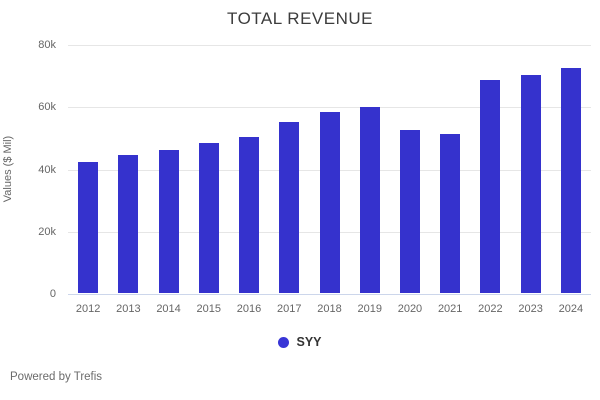  I want to click on gridline-60k, so click(329, 108).